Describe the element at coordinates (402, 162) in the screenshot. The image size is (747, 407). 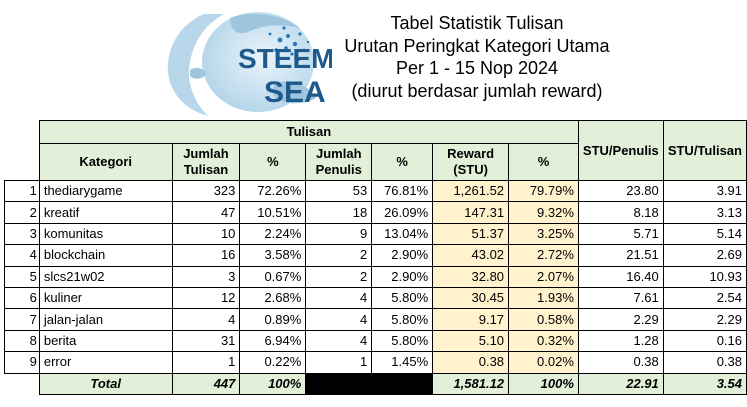
I see `header-pct-penulis: %` at that location.